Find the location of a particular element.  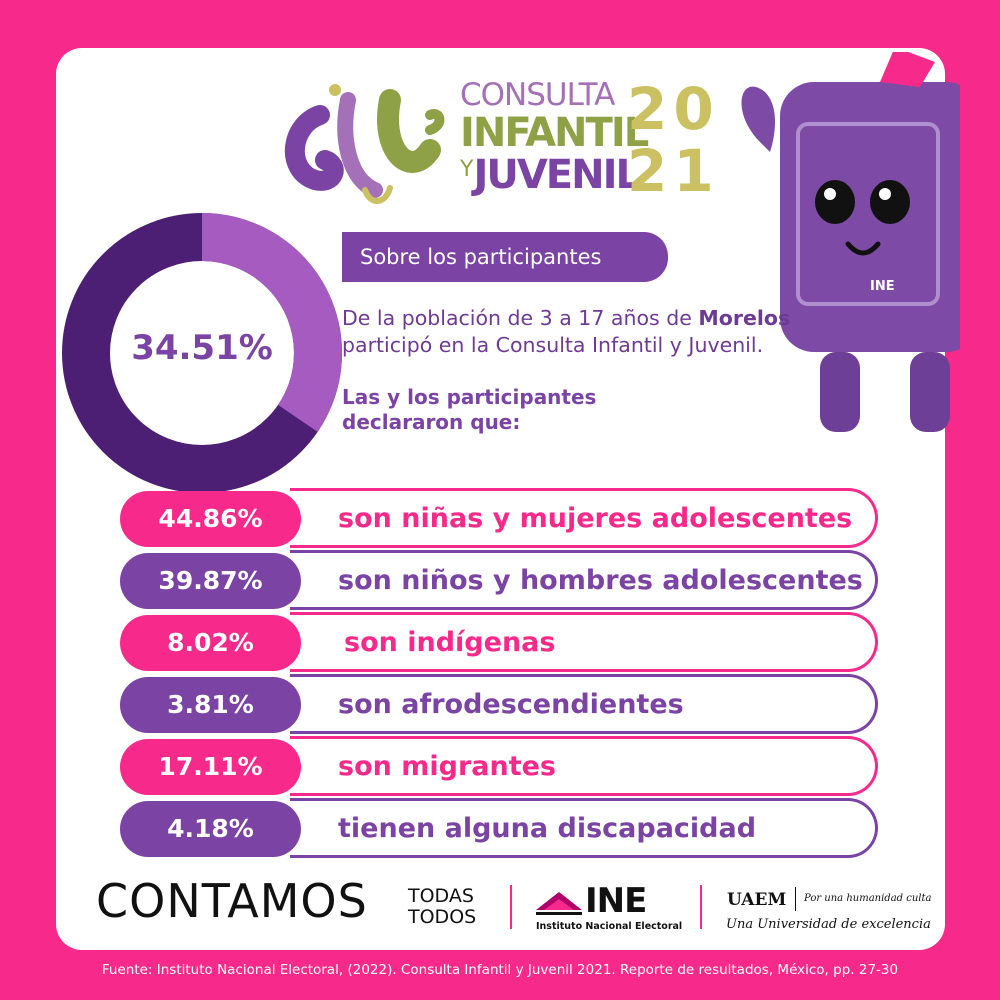

donut-fill is located at coordinates (202, 353).